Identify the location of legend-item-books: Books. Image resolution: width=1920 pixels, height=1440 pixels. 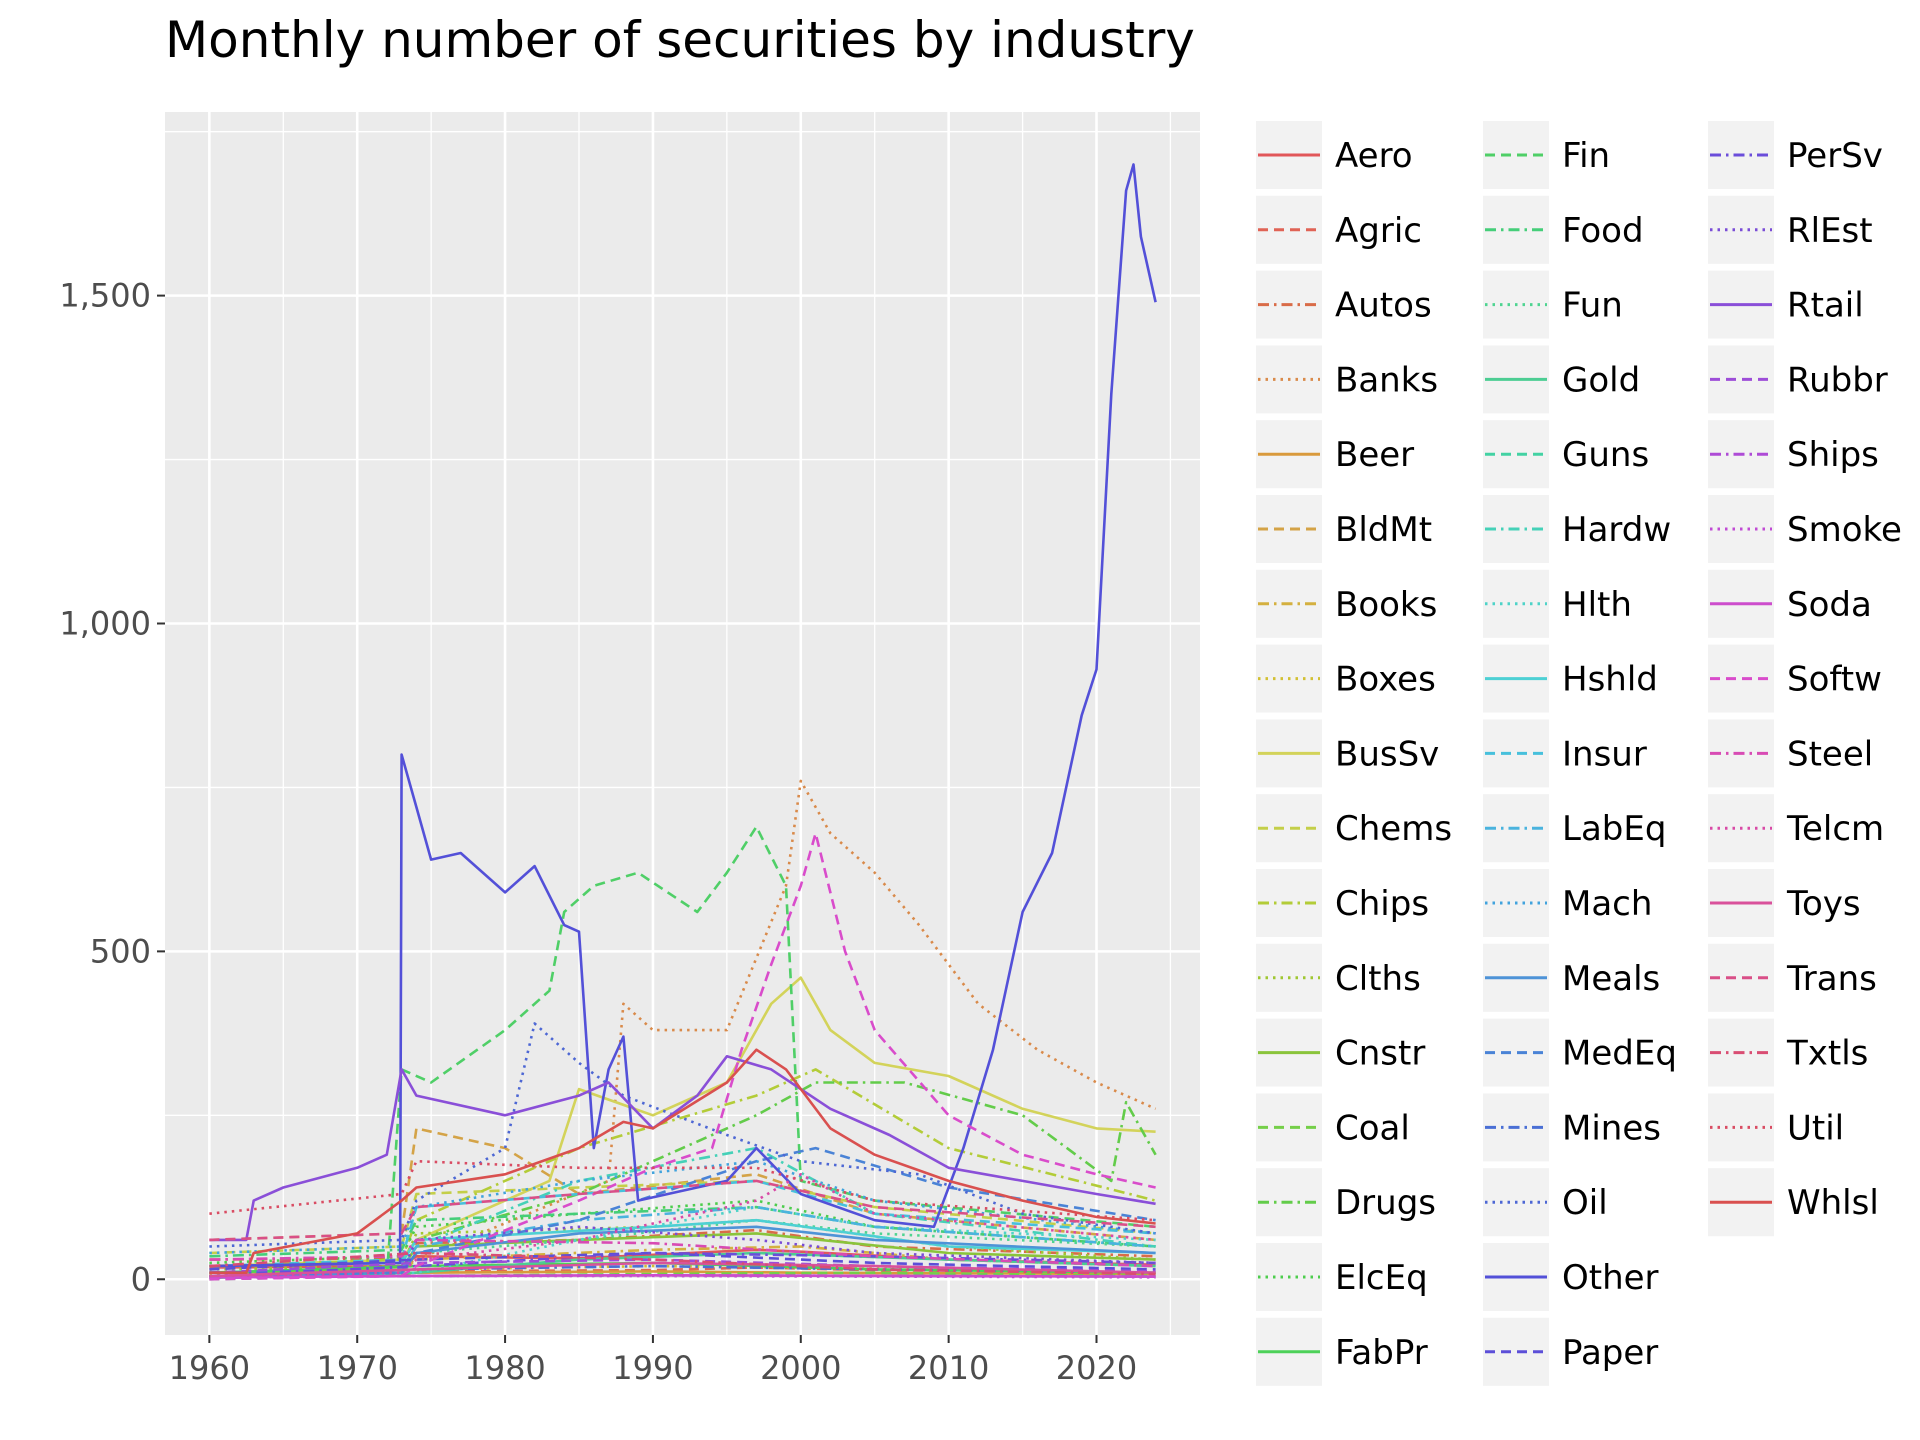
(1346, 603).